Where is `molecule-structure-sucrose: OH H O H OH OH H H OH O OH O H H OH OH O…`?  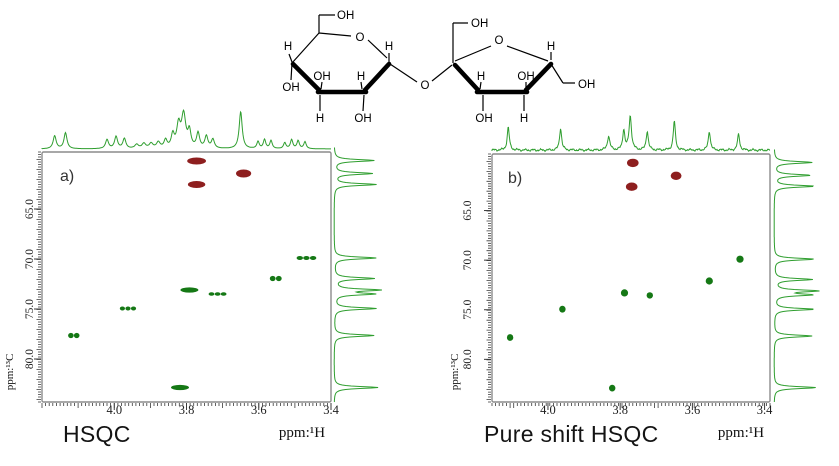 molecule-structure-sucrose: OH H O H OH OH H H OH O OH O H H OH OH O… is located at coordinates (438, 67).